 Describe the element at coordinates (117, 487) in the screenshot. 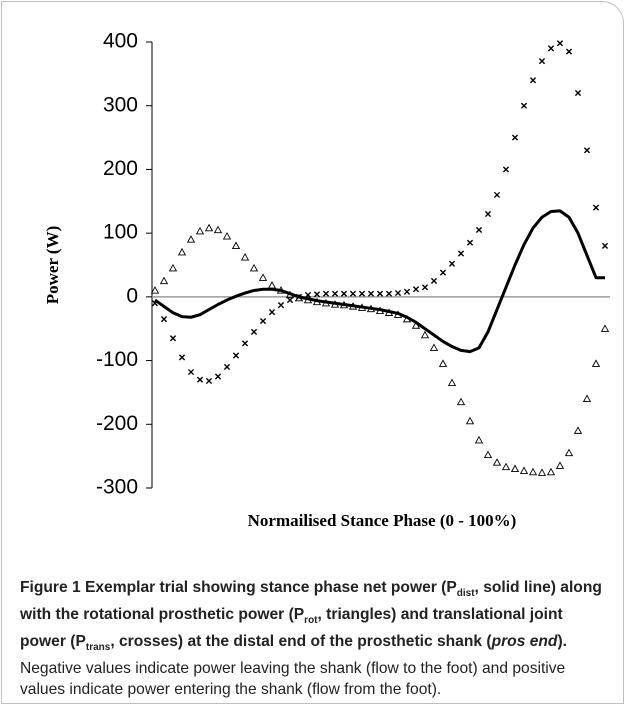

I see `y-tick-label: -300` at that location.